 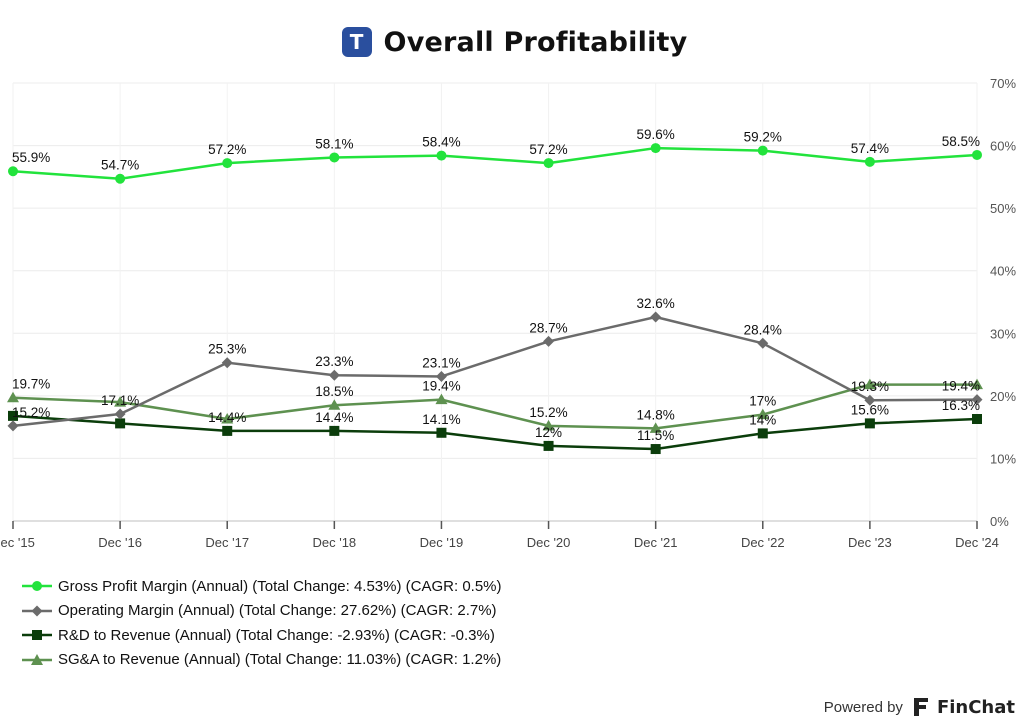 I want to click on x-tick-label: Dec '22, so click(x=763, y=542).